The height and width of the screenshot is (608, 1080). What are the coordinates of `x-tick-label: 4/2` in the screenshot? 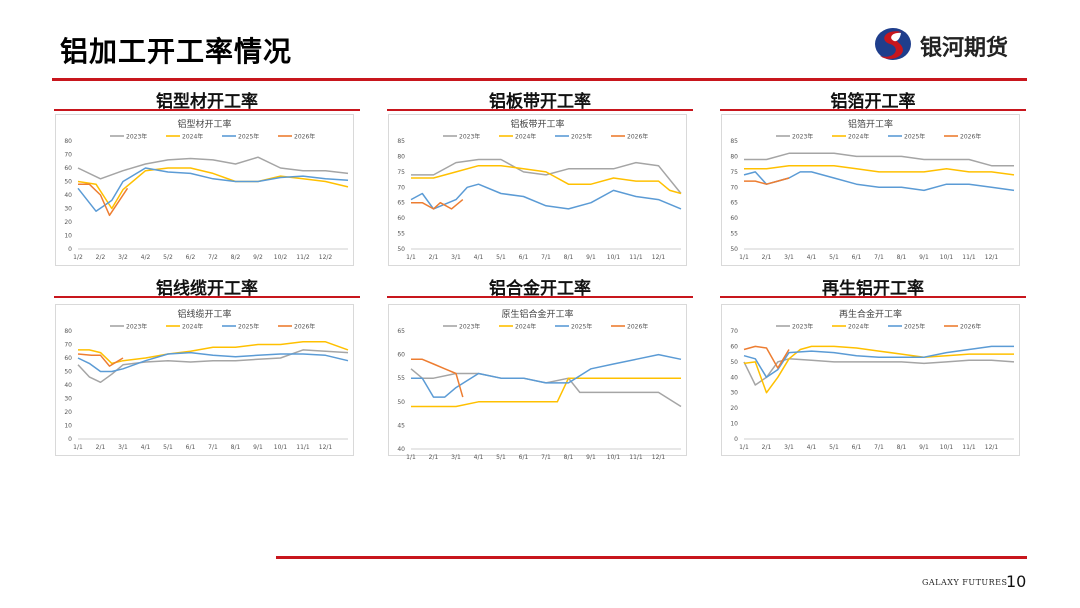 It's located at (146, 257).